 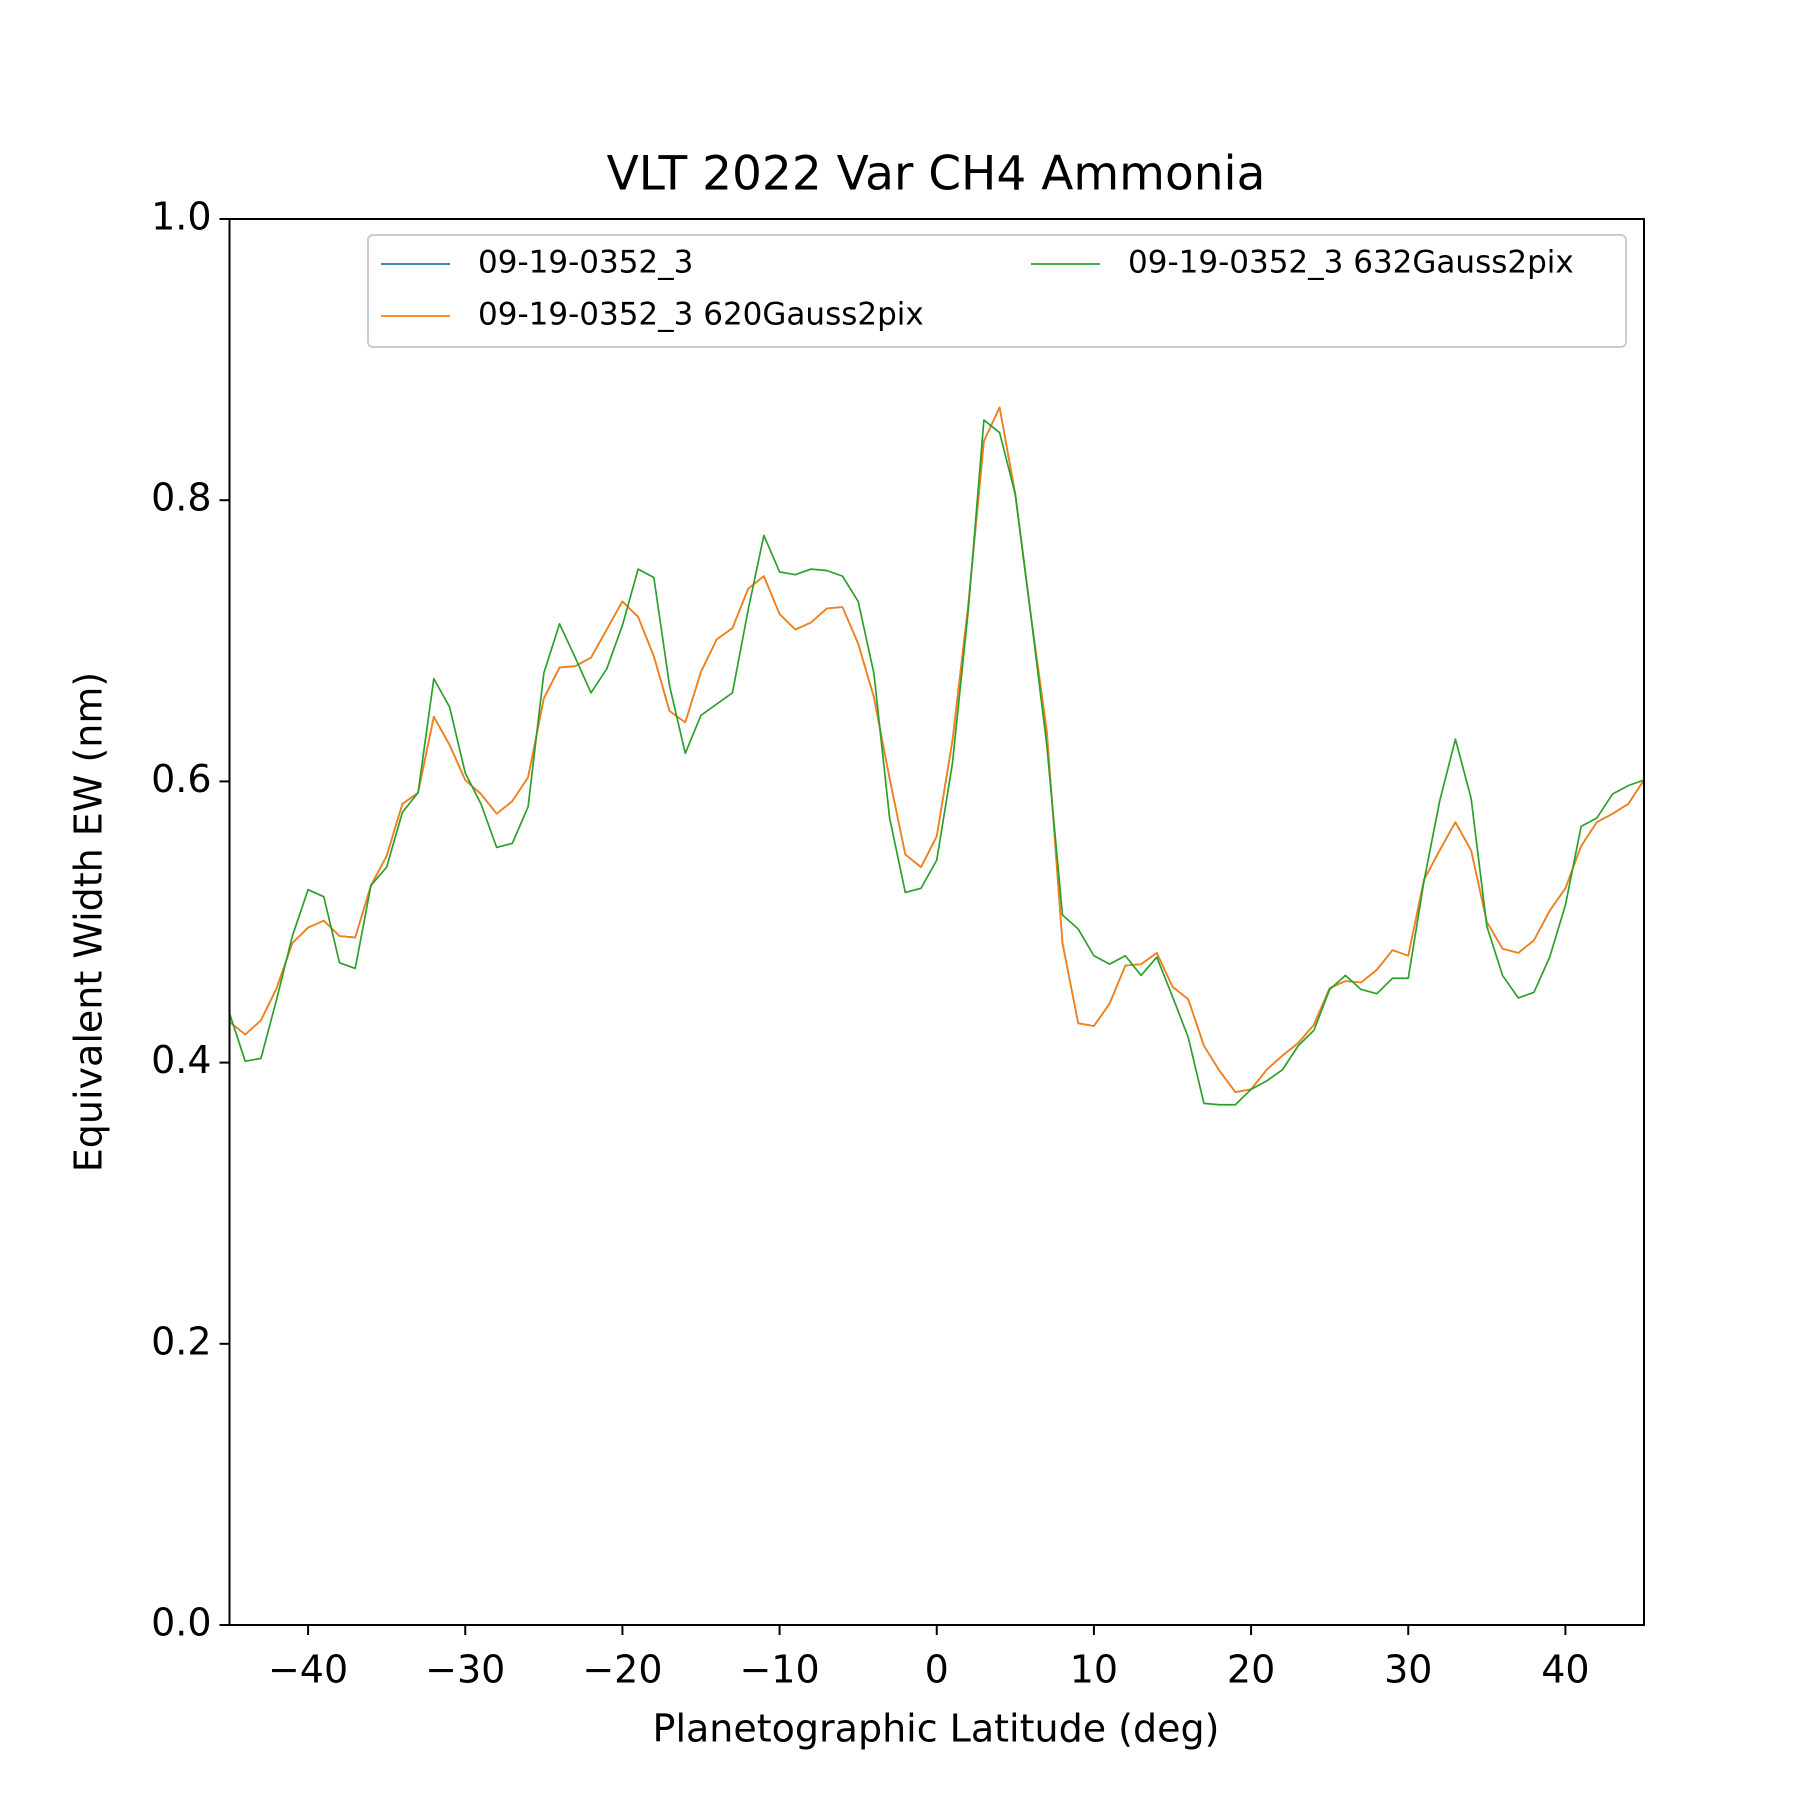 What do you see at coordinates (1251, 1670) in the screenshot?
I see `x-tick-label: 20` at bounding box center [1251, 1670].